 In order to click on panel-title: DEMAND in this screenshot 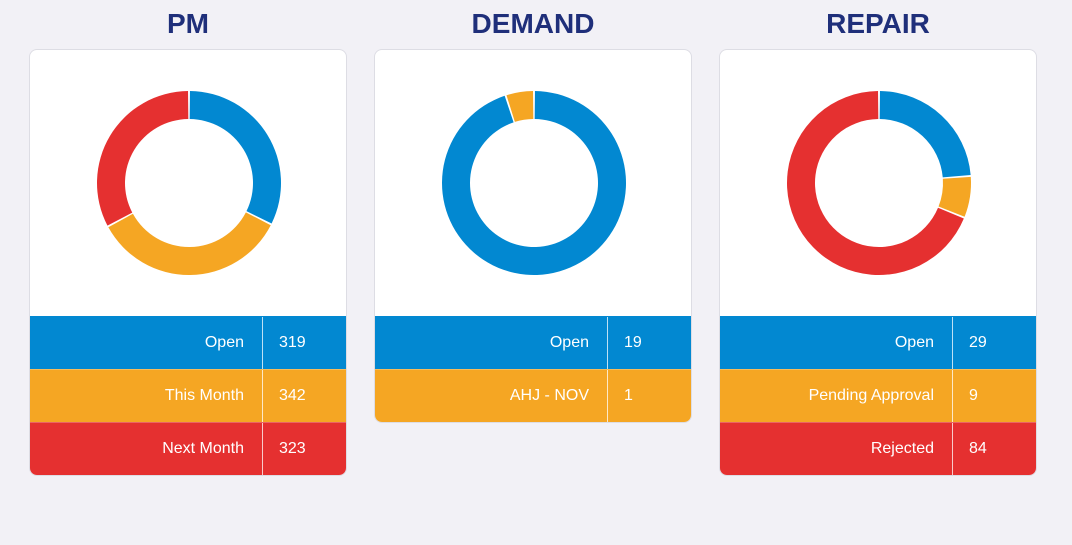, I will do `click(533, 23)`.